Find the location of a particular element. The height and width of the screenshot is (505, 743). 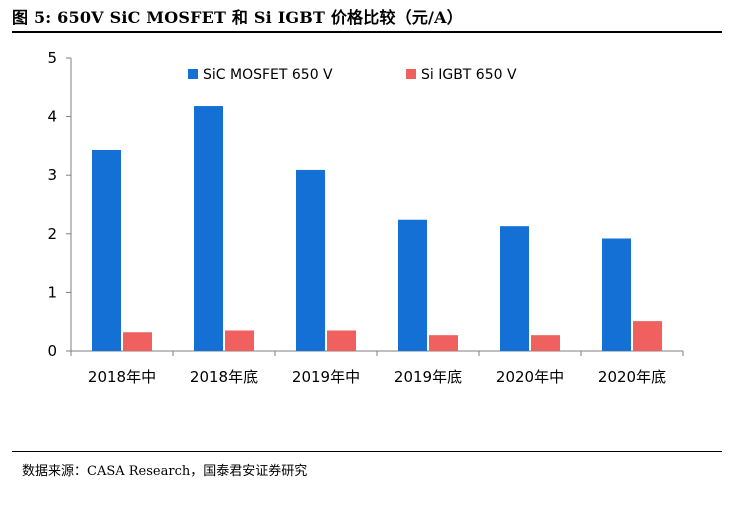

x-tick-label: 2020年底 is located at coordinates (632, 377).